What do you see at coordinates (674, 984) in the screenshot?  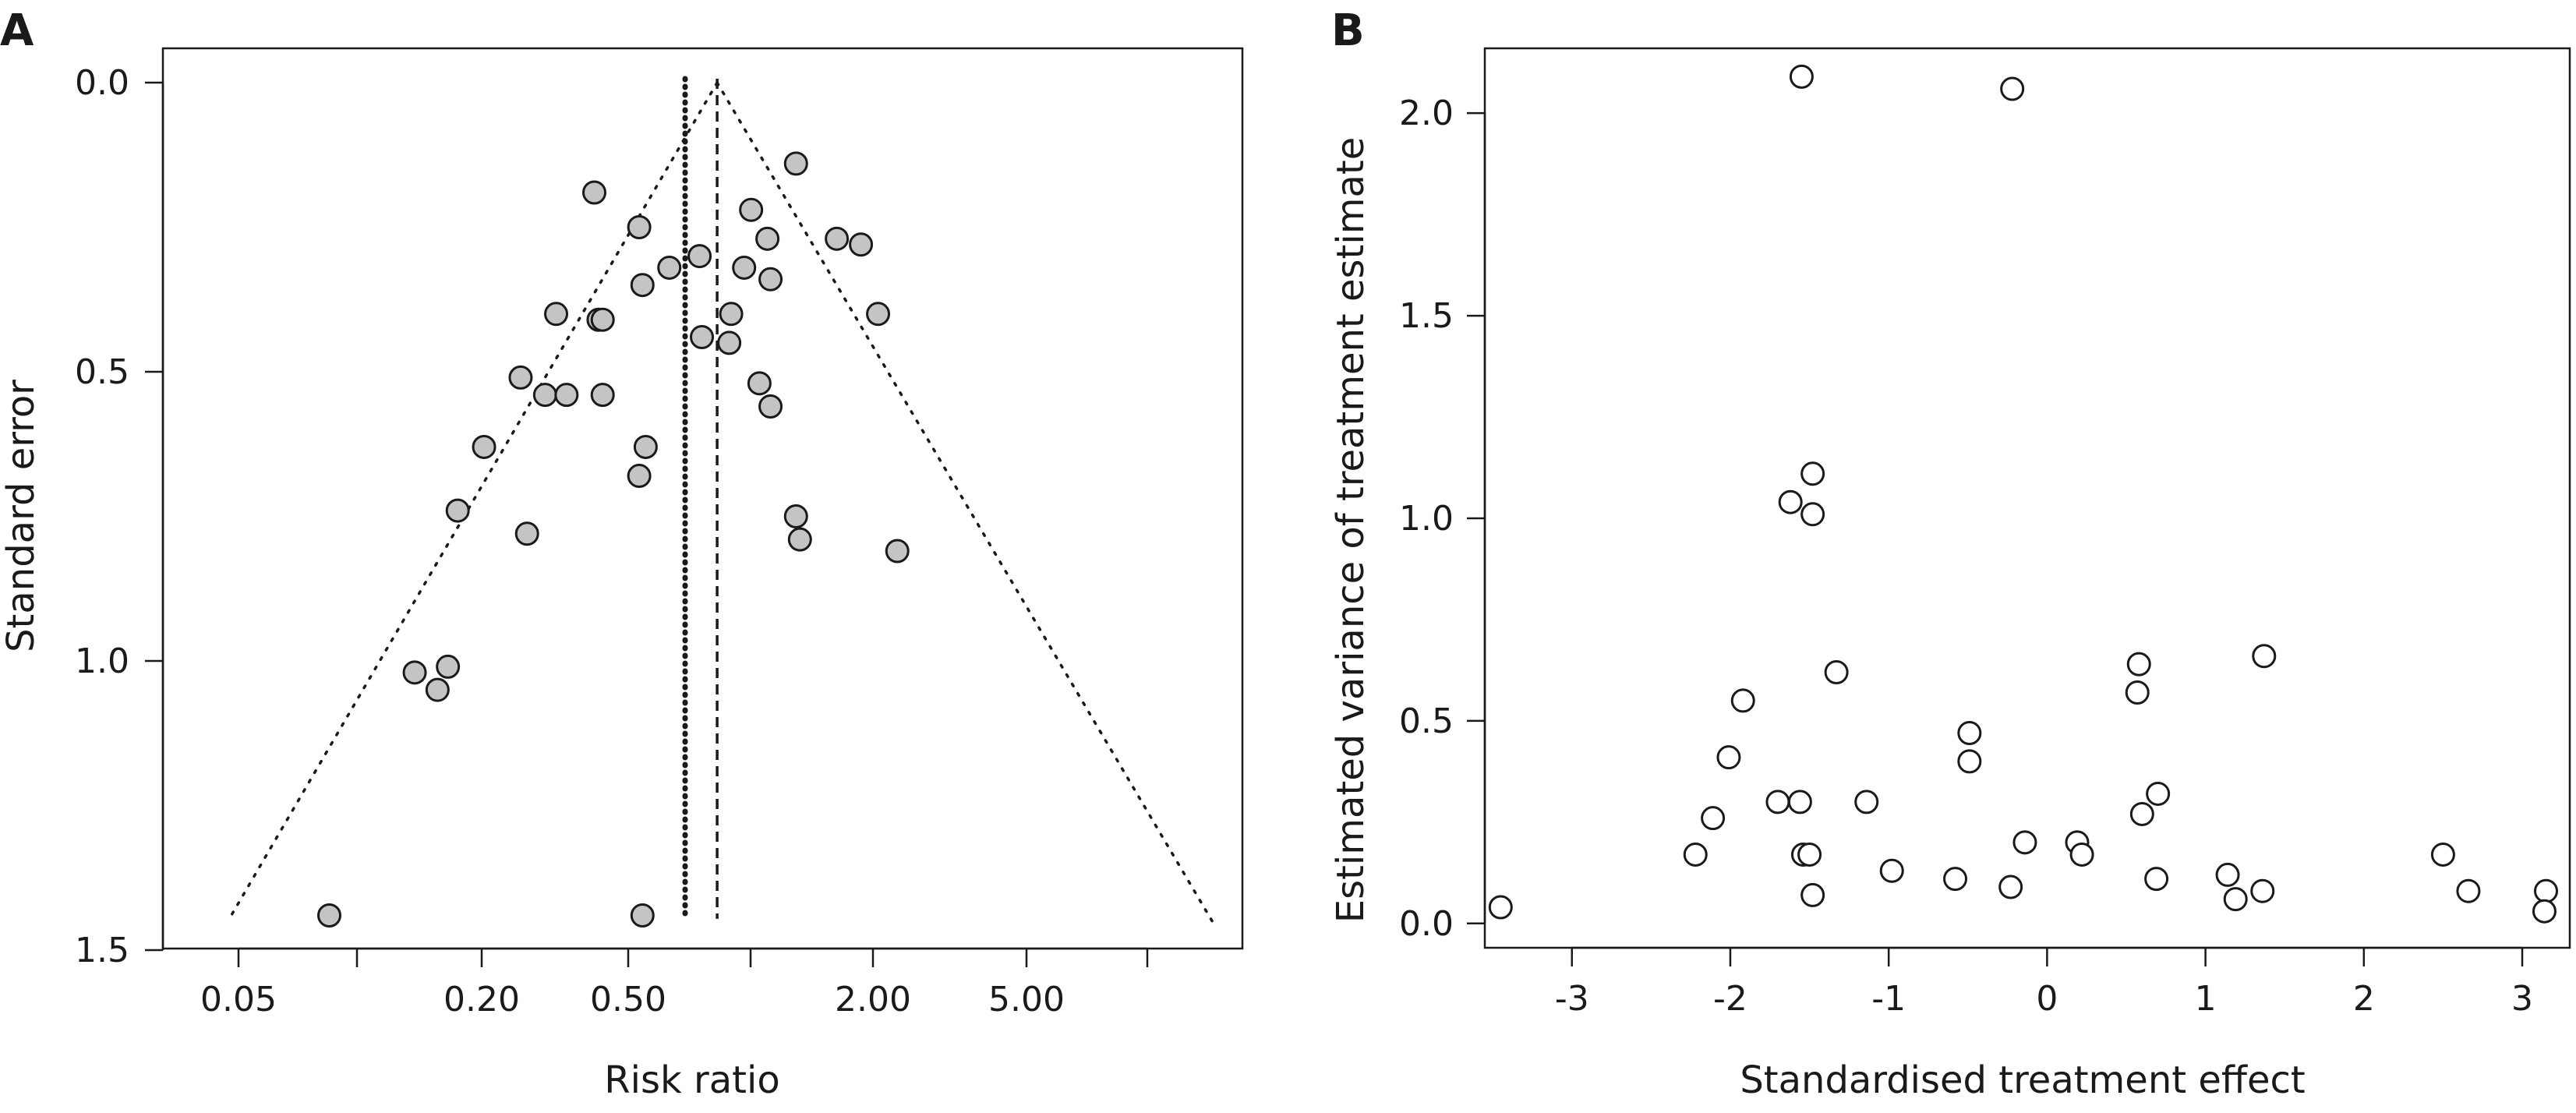 I see `x-axis-ticks-a: 0.05 0.20 0.50 2.00 5.00` at bounding box center [674, 984].